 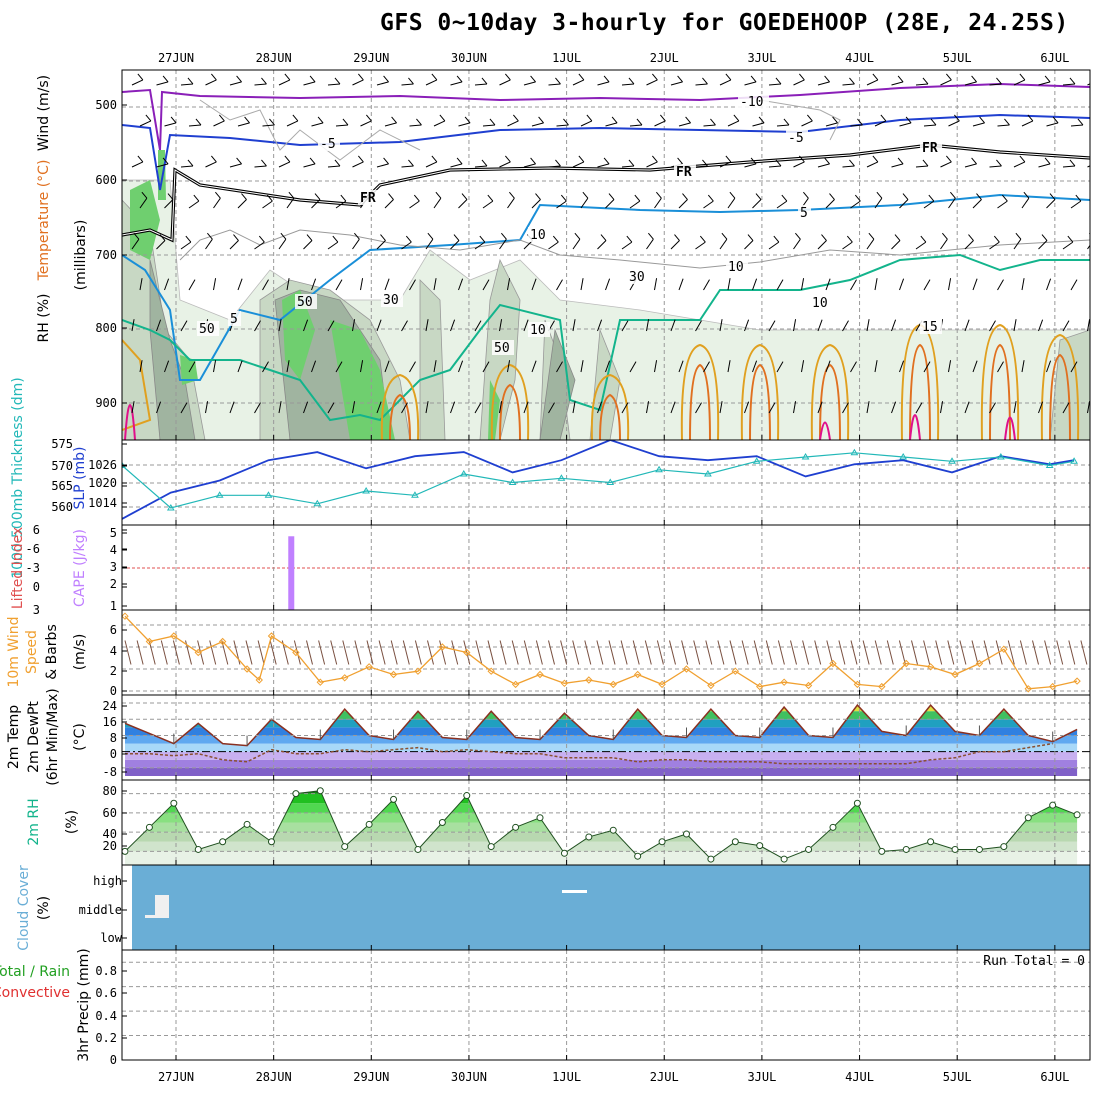 What do you see at coordinates (34, 737) in the screenshot?
I see `ylabel-2m-dewpt: 2m DewPt` at bounding box center [34, 737].